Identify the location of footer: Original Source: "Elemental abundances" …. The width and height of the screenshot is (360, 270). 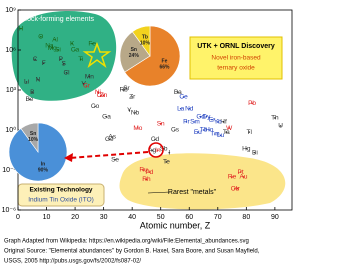
(132, 252).